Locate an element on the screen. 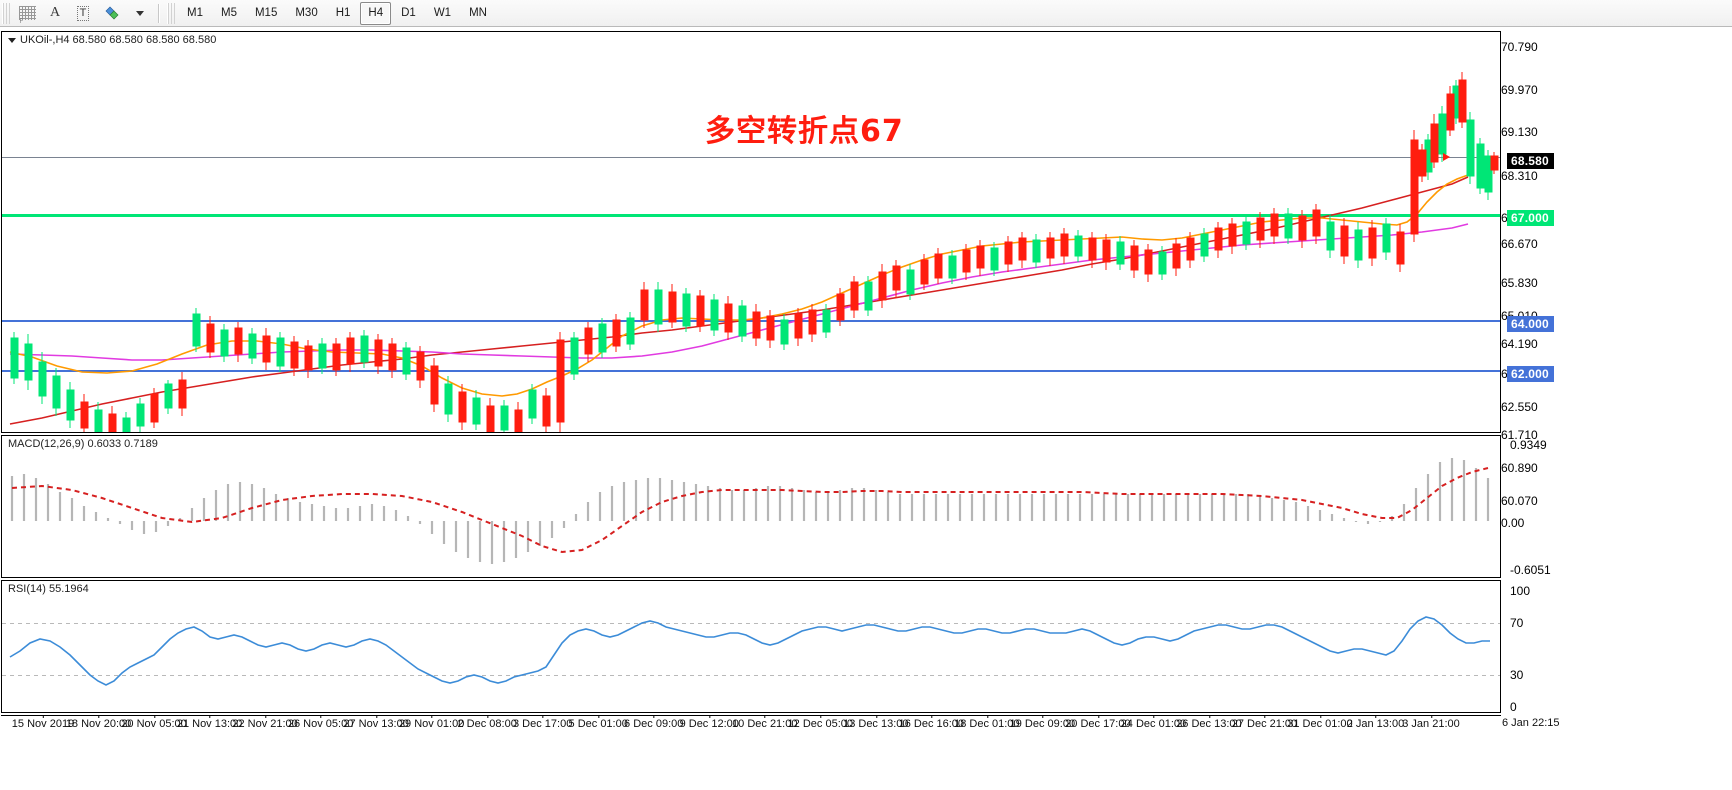 The height and width of the screenshot is (790, 1732). time-label: 16 Dec 16:00 is located at coordinates (931, 722).